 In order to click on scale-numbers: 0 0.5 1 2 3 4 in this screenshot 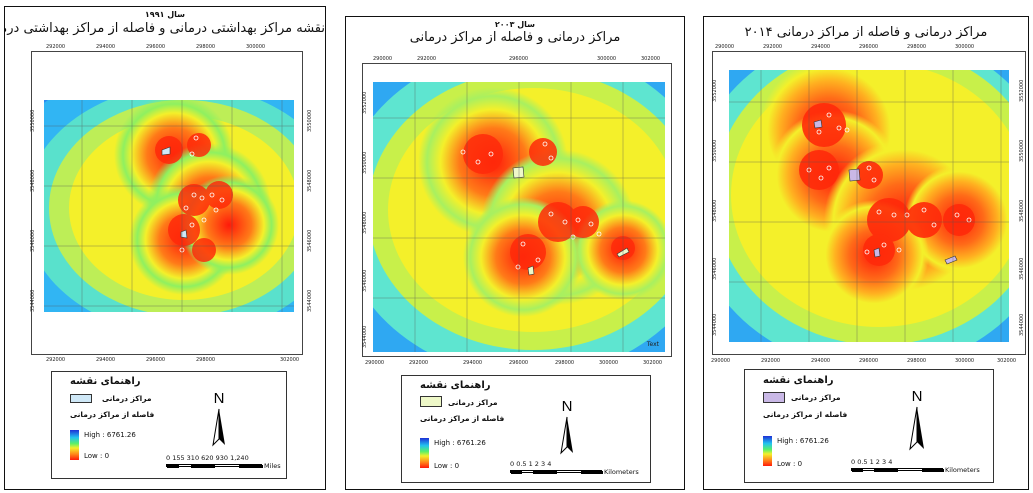, I will do `click(531, 464)`.